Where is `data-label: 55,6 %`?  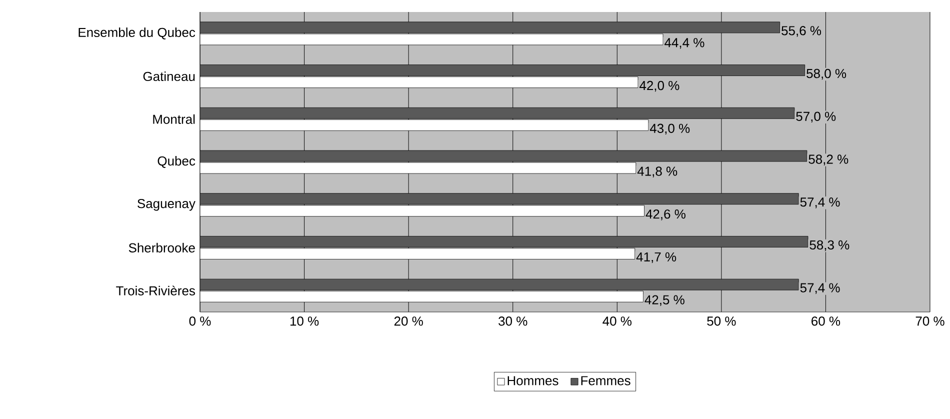
data-label: 55,6 % is located at coordinates (802, 31).